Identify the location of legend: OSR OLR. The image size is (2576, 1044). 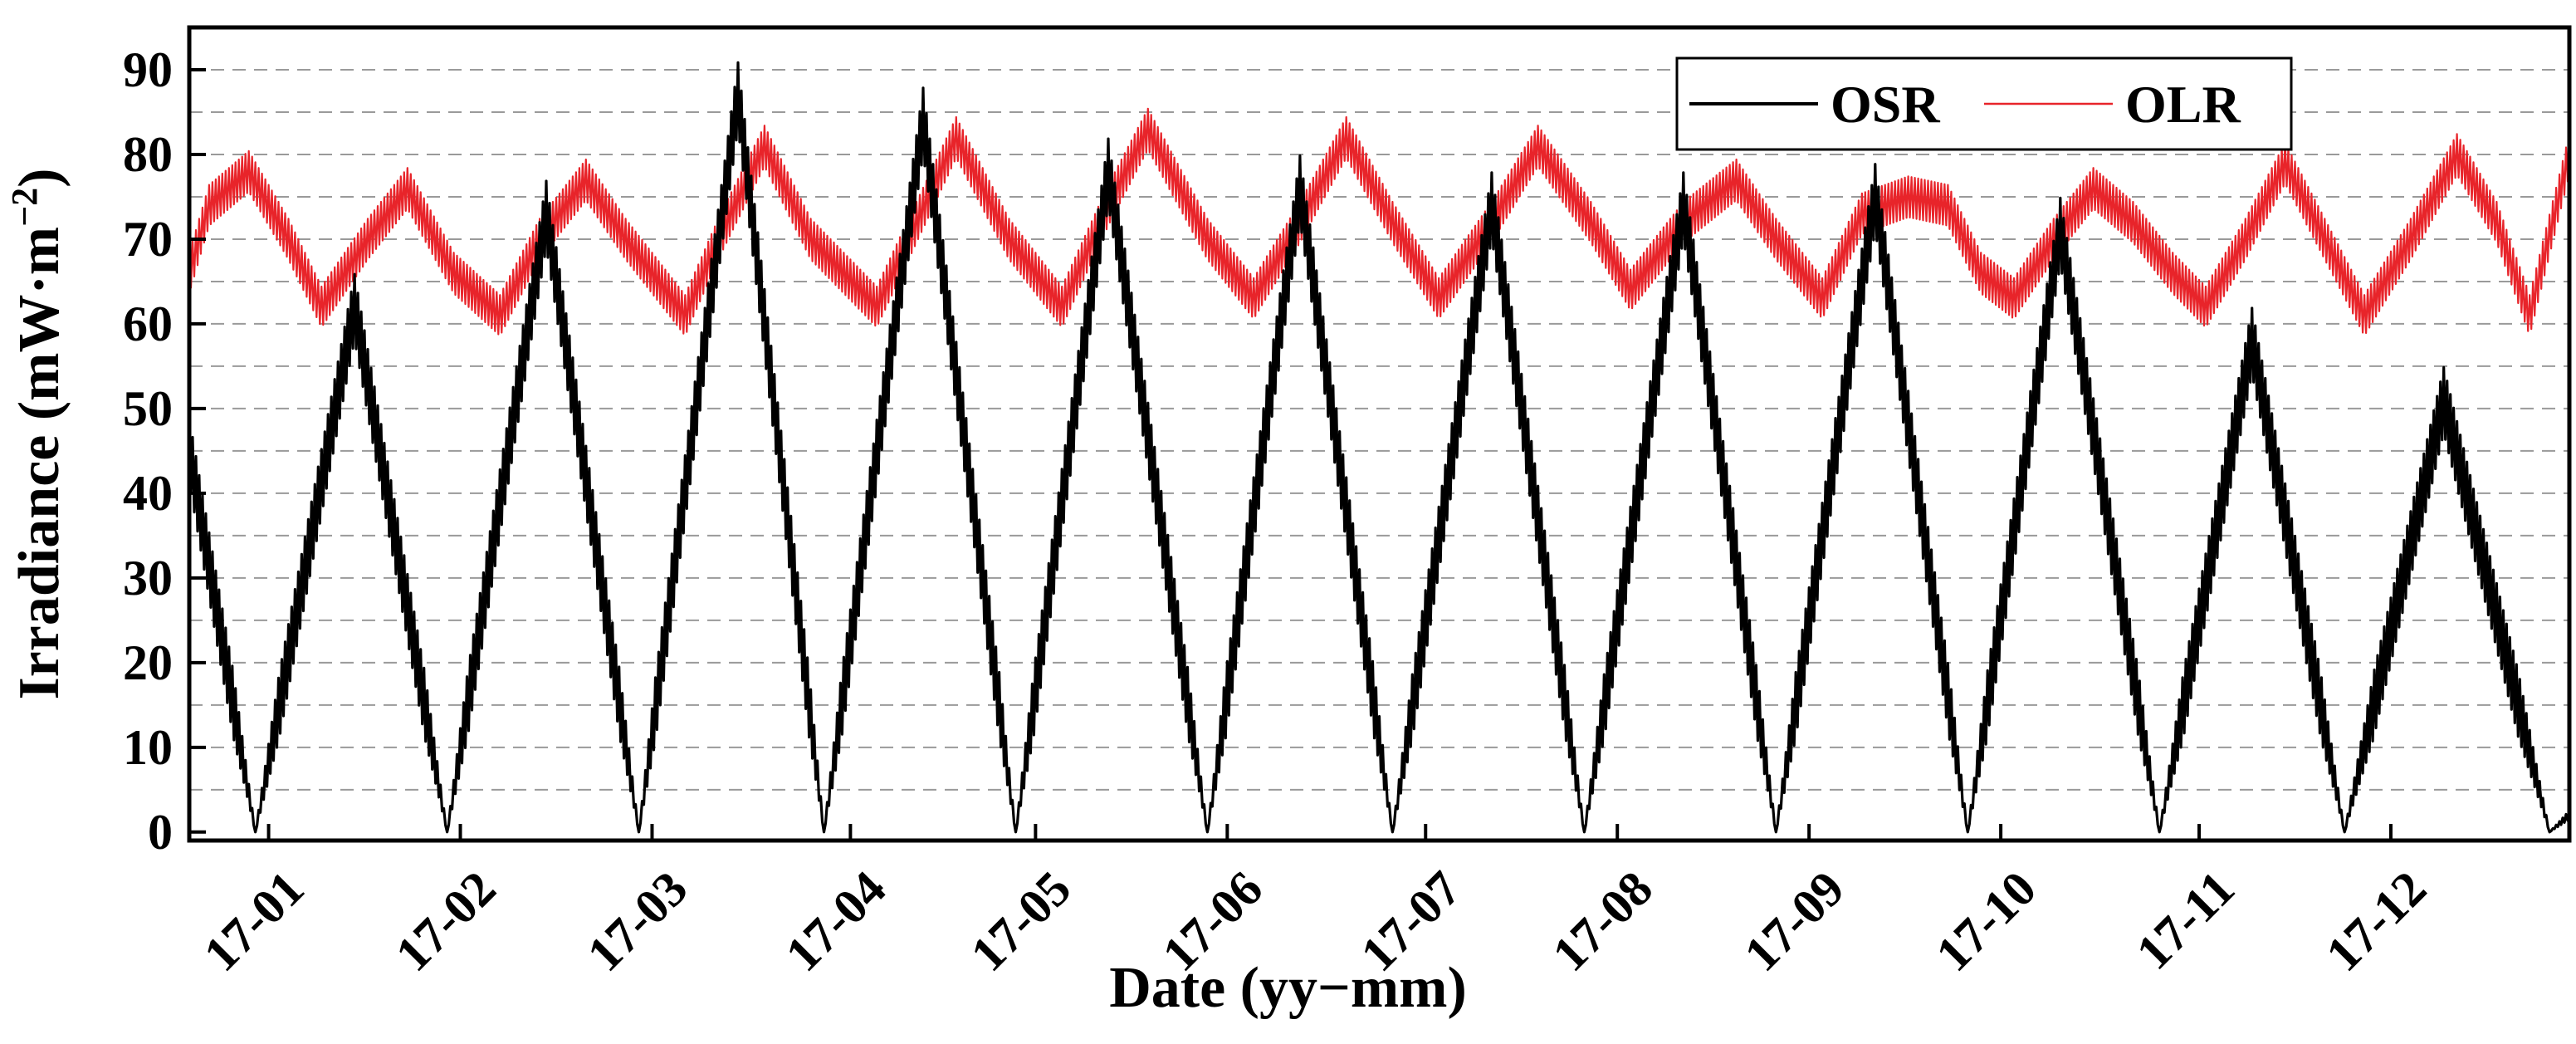
(1984, 104).